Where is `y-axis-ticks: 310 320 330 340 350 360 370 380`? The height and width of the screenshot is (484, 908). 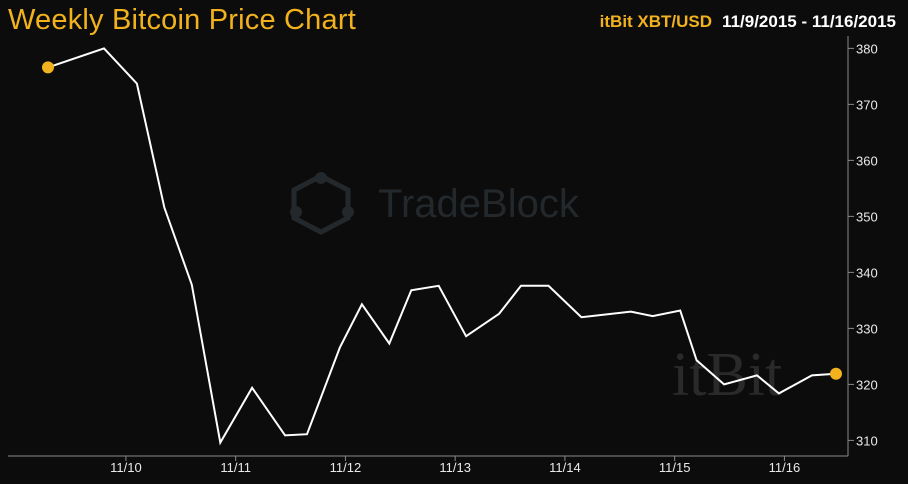 y-axis-ticks: 310 320 330 340 350 360 370 380 is located at coordinates (863, 244).